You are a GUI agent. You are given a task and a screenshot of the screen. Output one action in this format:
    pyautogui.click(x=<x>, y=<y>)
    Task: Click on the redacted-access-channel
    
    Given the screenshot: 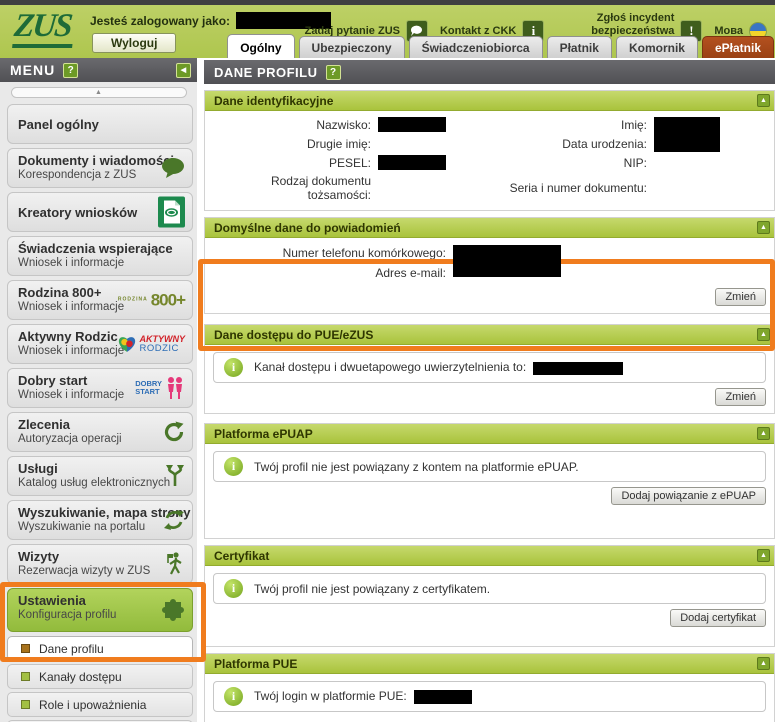 What is the action you would take?
    pyautogui.click(x=577, y=368)
    